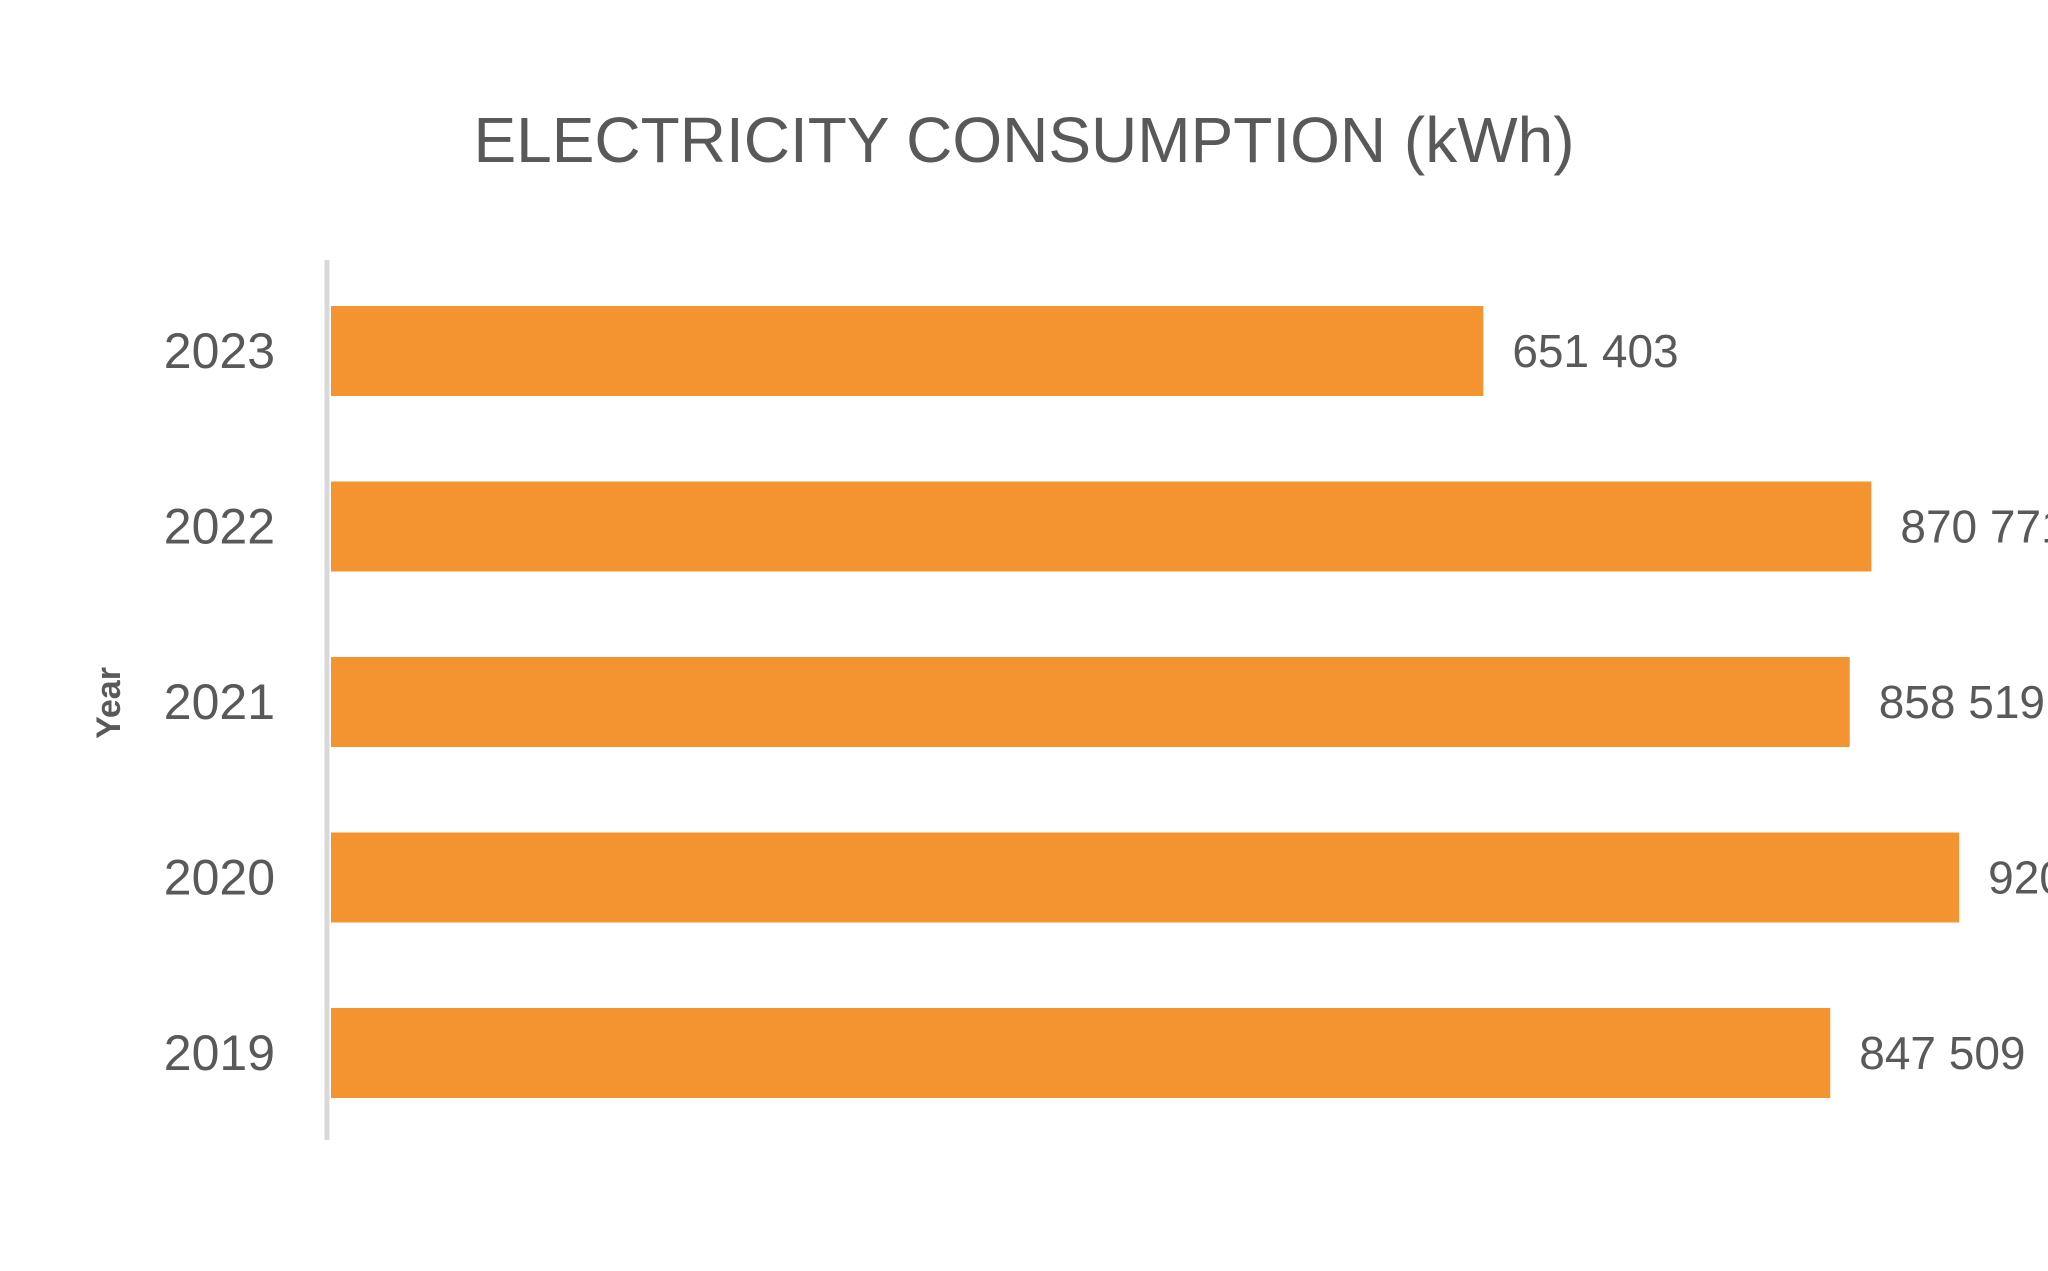 The height and width of the screenshot is (1271, 2048). What do you see at coordinates (219, 351) in the screenshot?
I see `y-tick-label-2023: 2023` at bounding box center [219, 351].